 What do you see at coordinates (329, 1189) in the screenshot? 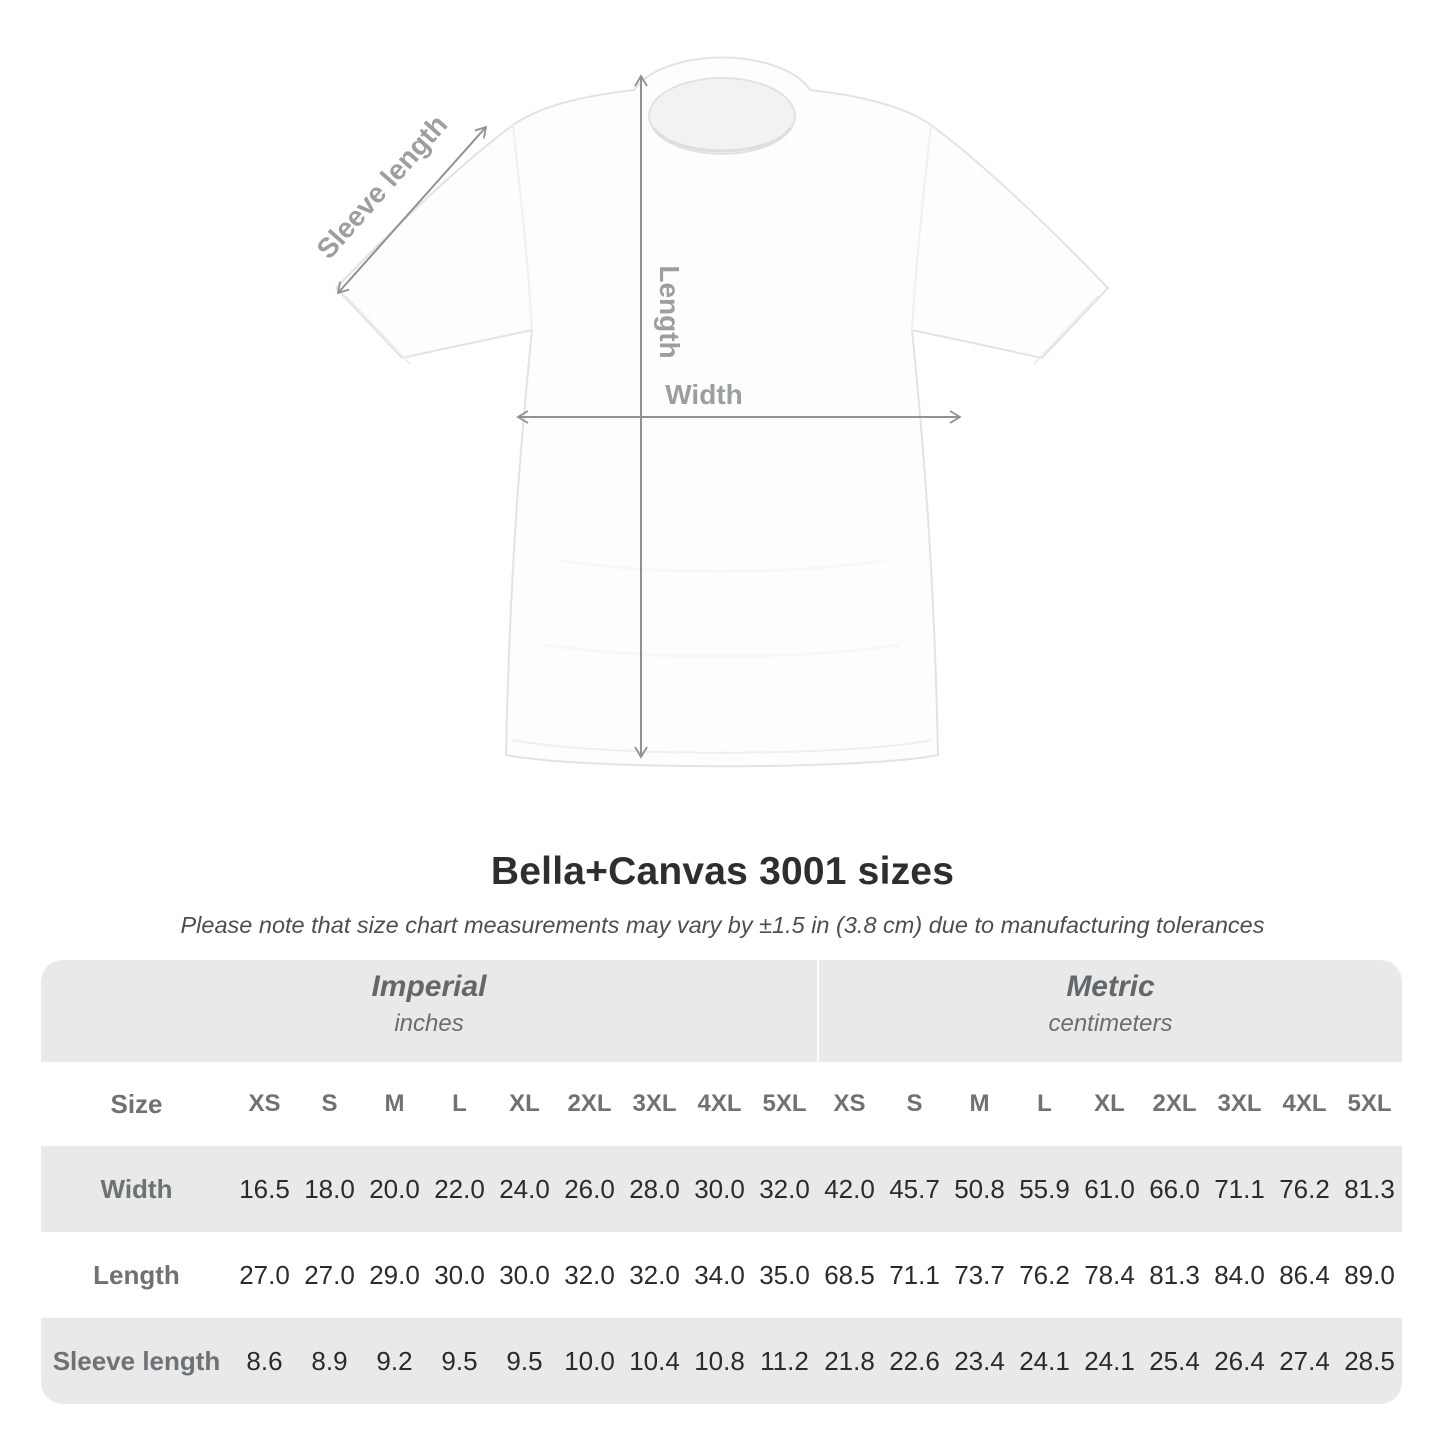
I see `cell-imperial-width: 18.0` at bounding box center [329, 1189].